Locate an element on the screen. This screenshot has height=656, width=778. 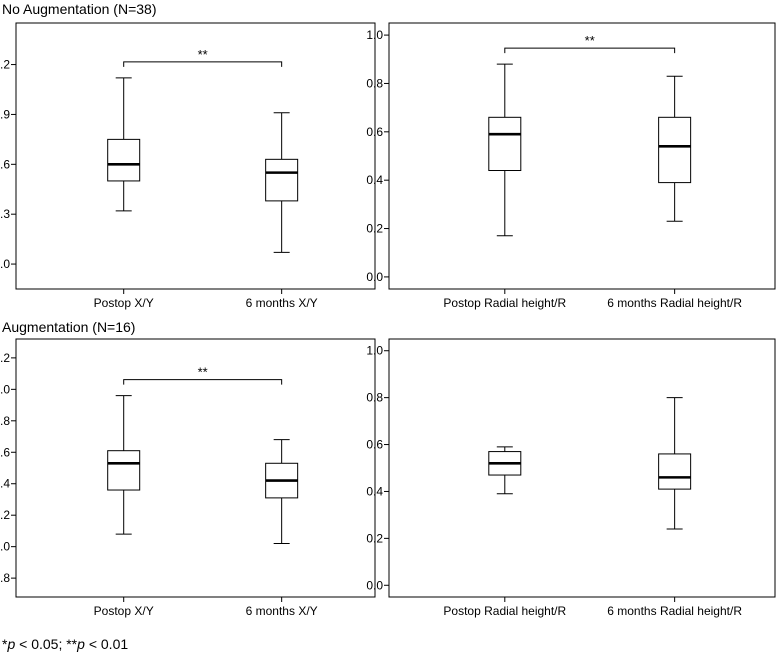
y-tick-label: 3.3 is located at coordinates (5, 214).